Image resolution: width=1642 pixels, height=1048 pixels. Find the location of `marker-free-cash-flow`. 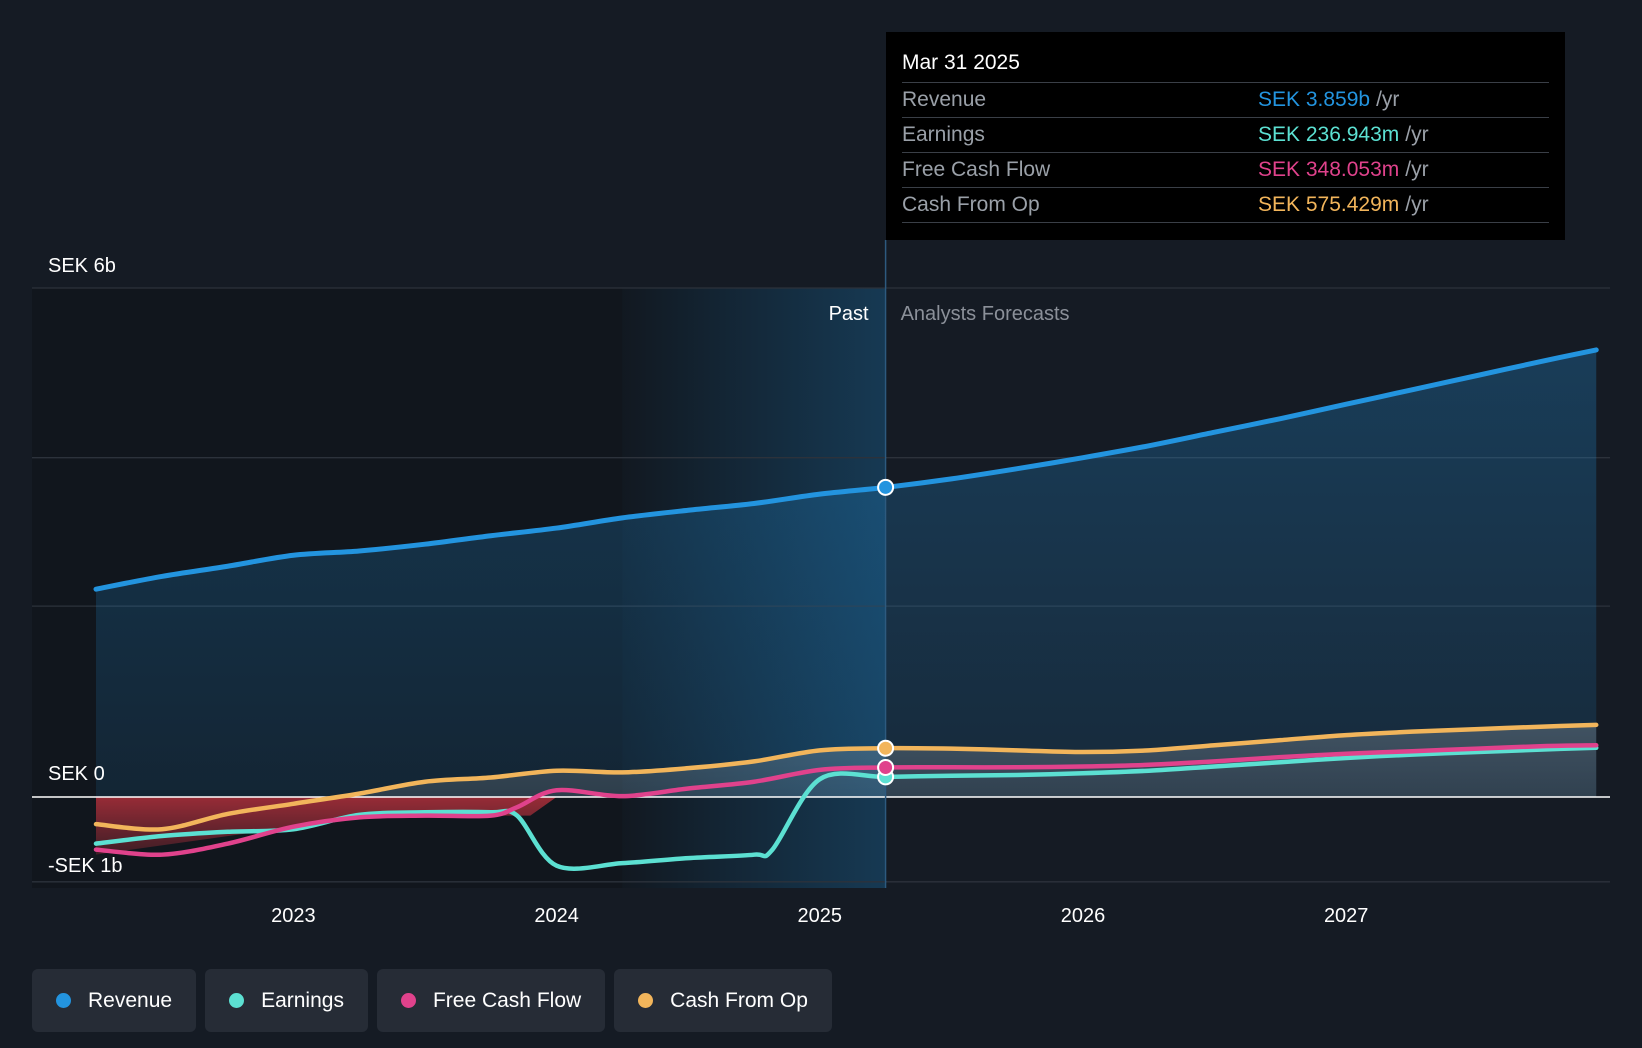

marker-free-cash-flow is located at coordinates (886, 767).